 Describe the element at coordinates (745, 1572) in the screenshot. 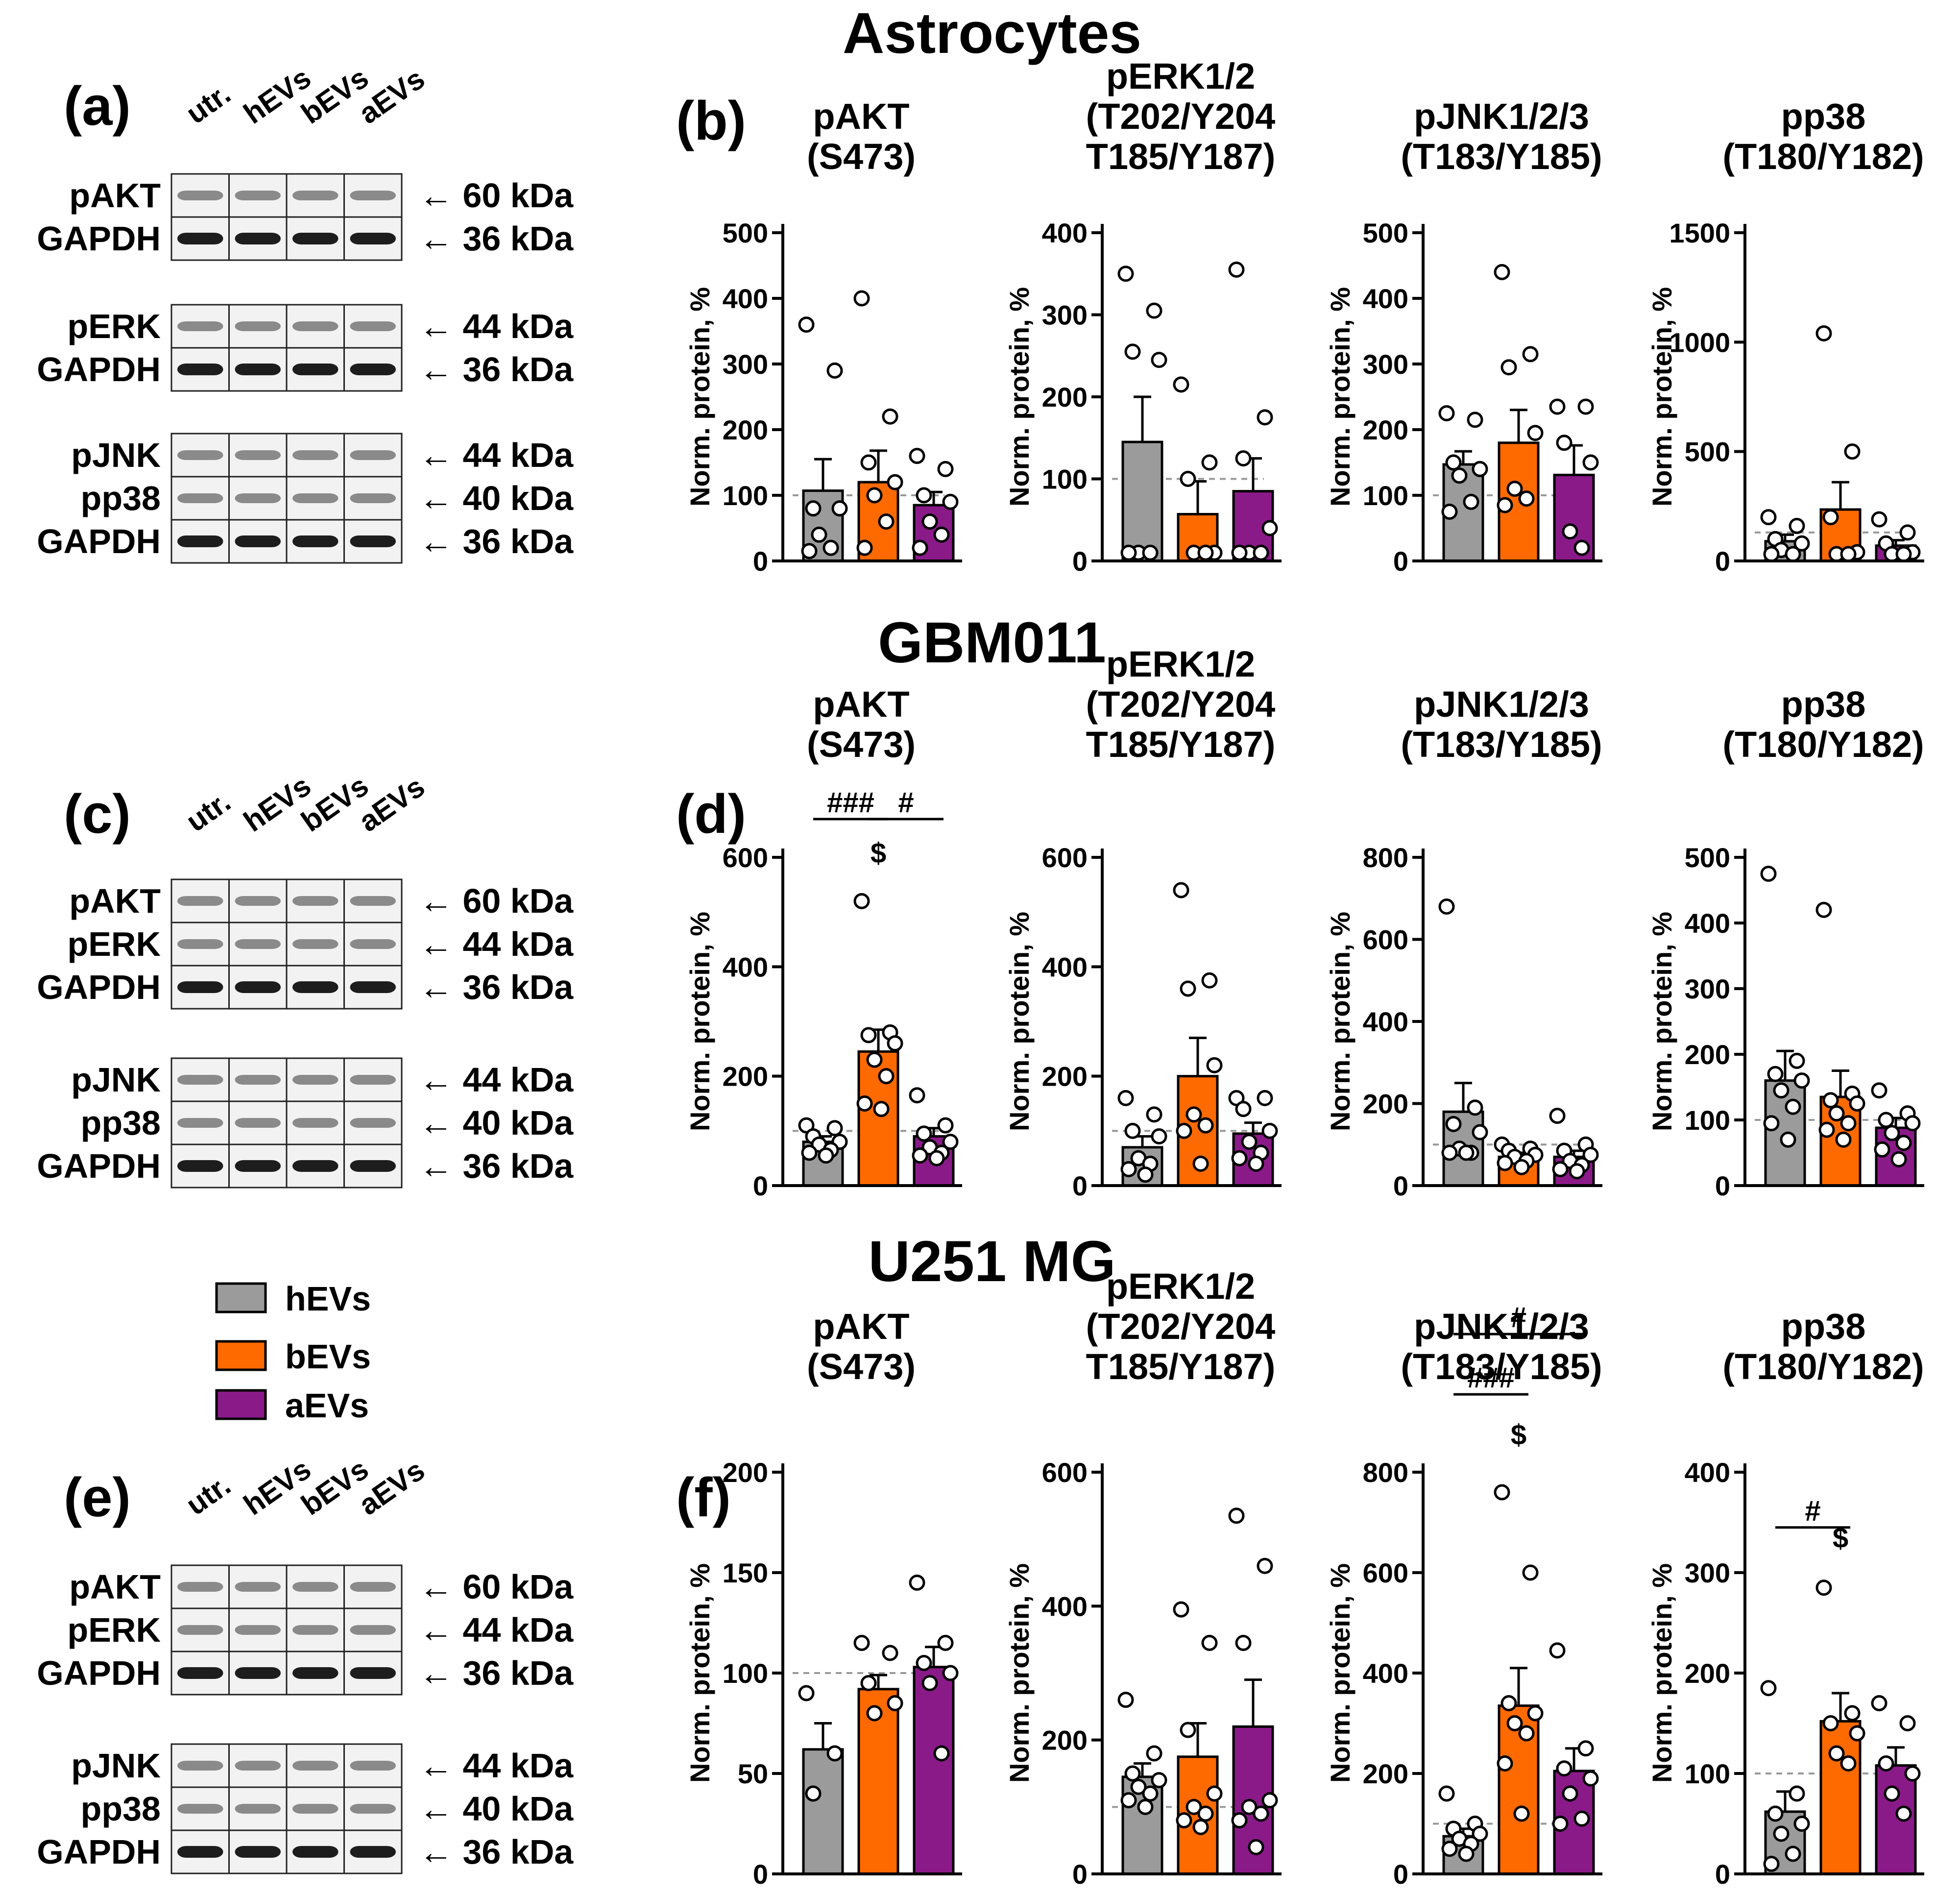

I see `y-tick-label: 150` at that location.